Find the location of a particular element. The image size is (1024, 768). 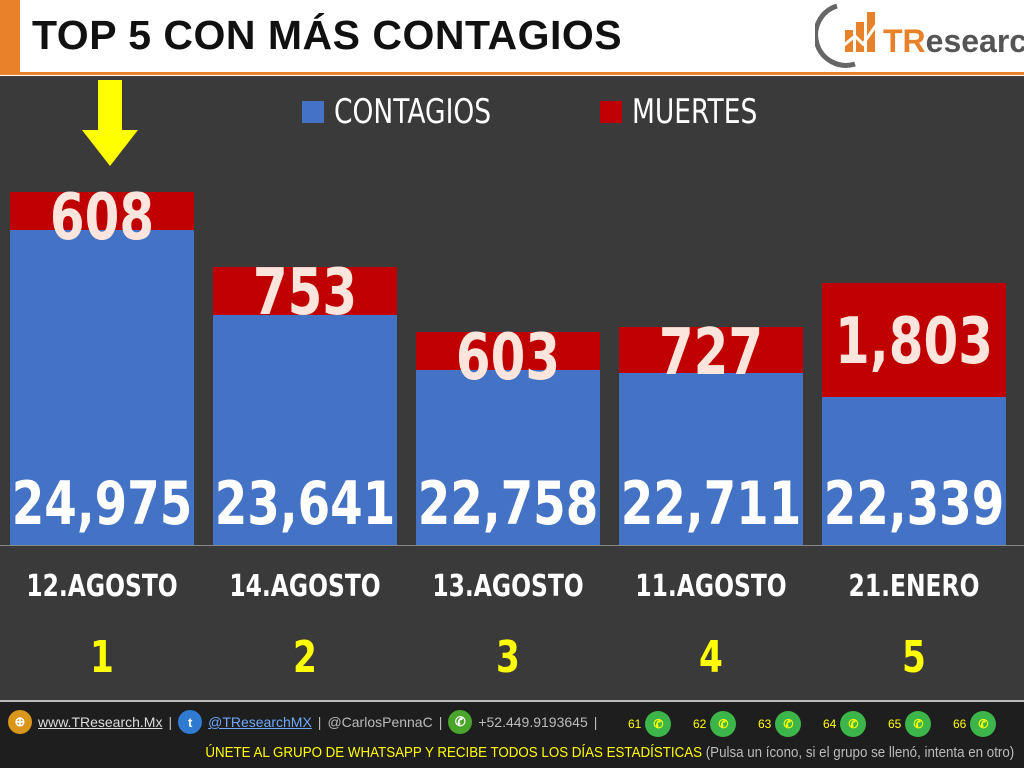

x-tick-label: 13.AGOSTO is located at coordinates (508, 586).